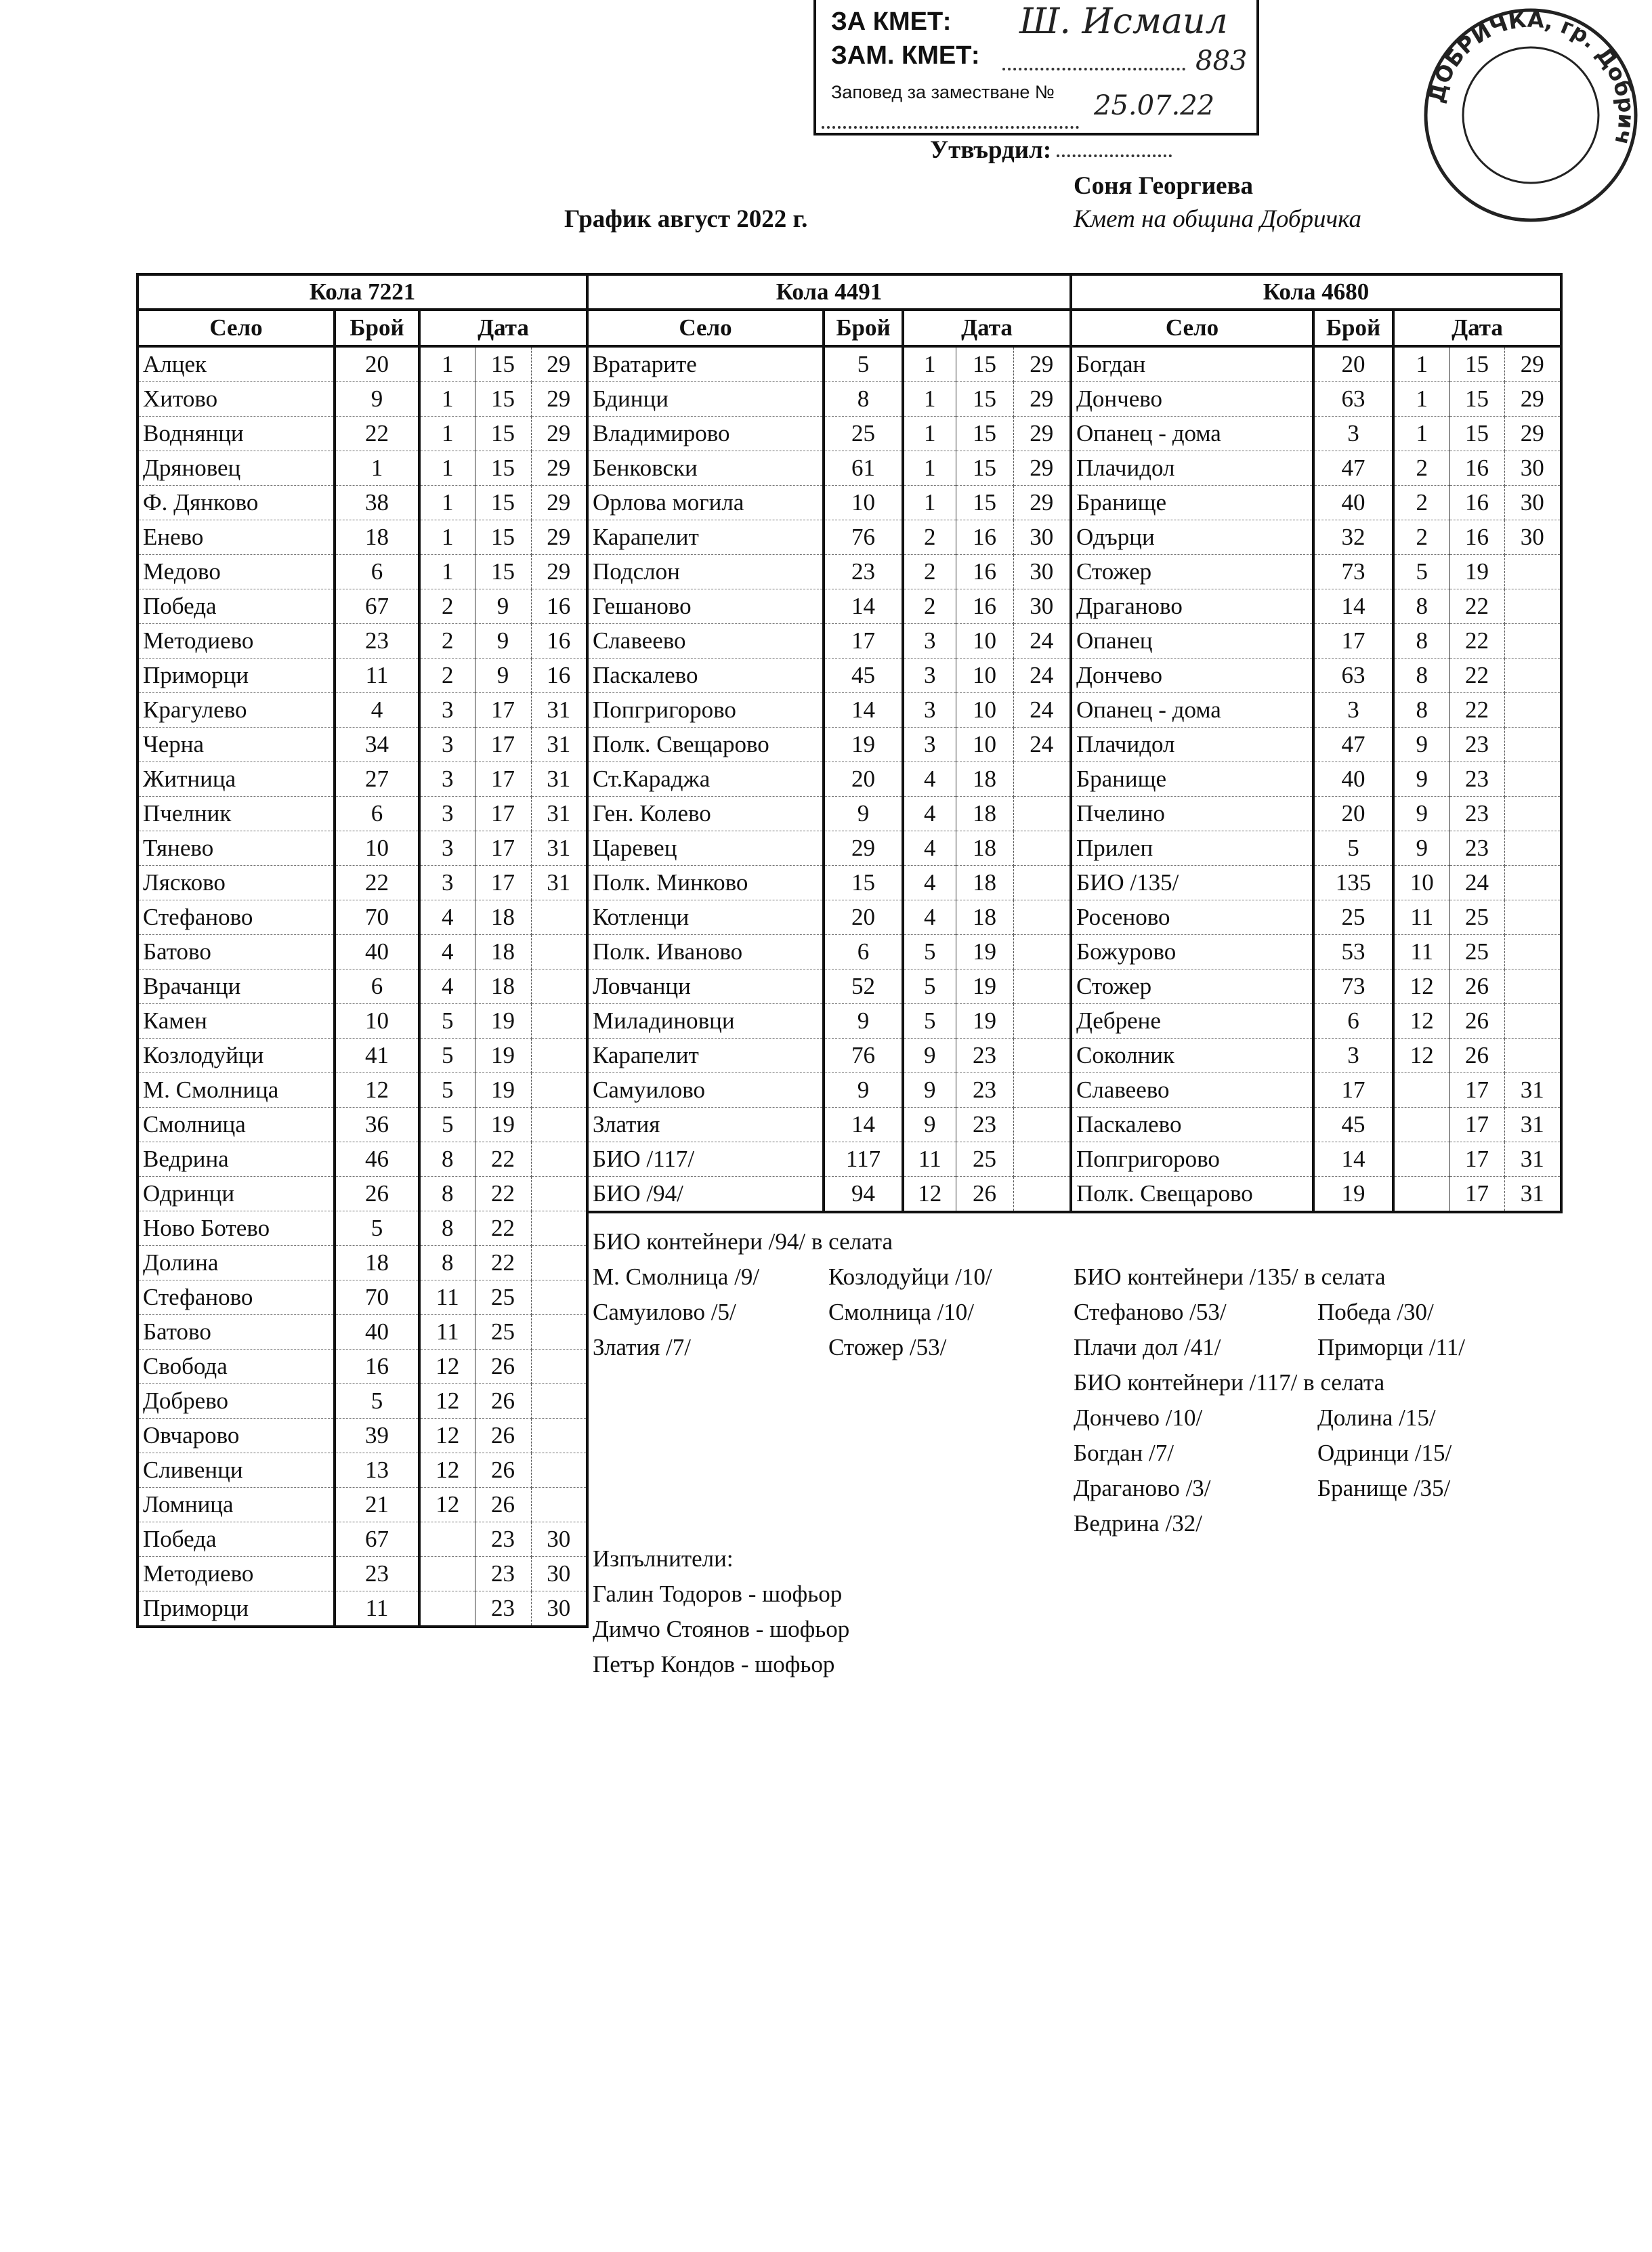 Image resolution: width=1652 pixels, height=2252 pixels. Describe the element at coordinates (378, 1470) in the screenshot. I see `count-cell: 13` at that location.